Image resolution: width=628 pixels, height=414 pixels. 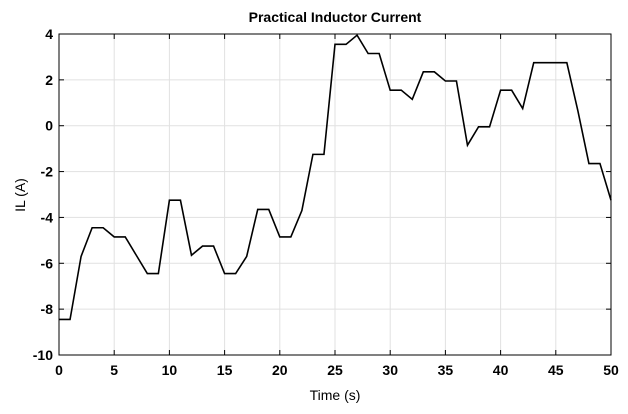 I want to click on x-tick-labels: 0 5 10 15 20 25 30 35 40 45 50, so click(x=337, y=370).